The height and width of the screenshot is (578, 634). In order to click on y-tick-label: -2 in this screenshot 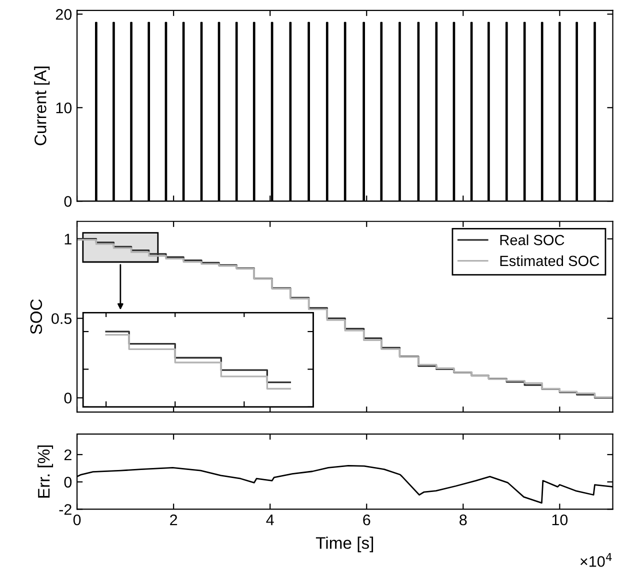, I will do `click(65, 509)`.